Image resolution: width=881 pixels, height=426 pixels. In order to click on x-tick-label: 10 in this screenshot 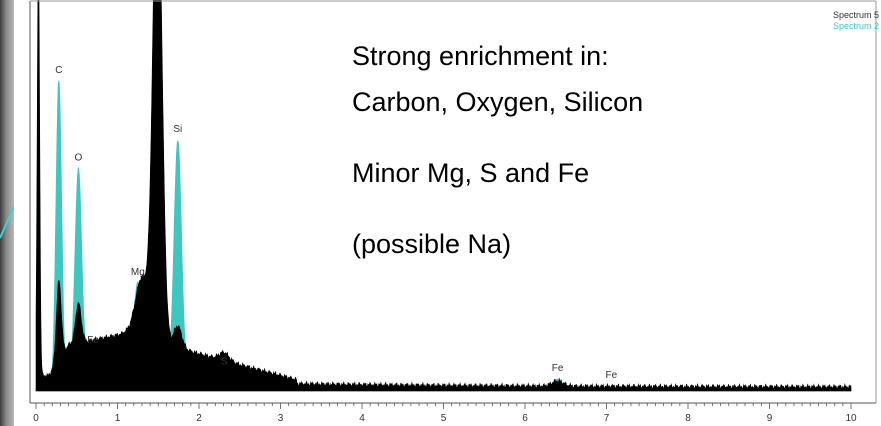, I will do `click(851, 418)`.